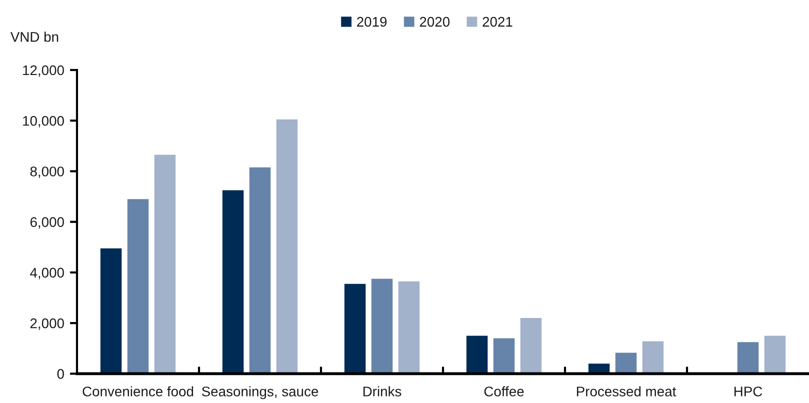 The image size is (809, 403). What do you see at coordinates (47, 223) in the screenshot?
I see `y-tick-label: 6,000` at bounding box center [47, 223].